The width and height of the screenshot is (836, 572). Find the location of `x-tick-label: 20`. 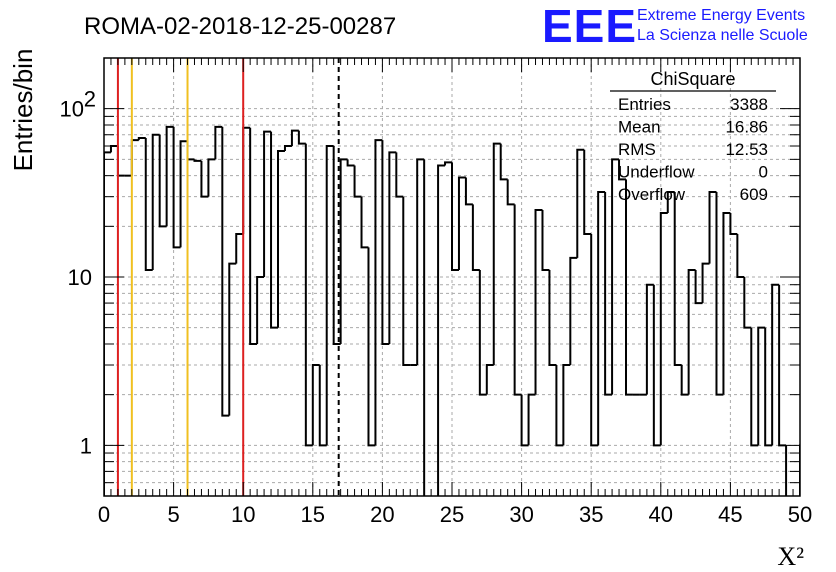

x-tick-label: 20 is located at coordinates (382, 514).